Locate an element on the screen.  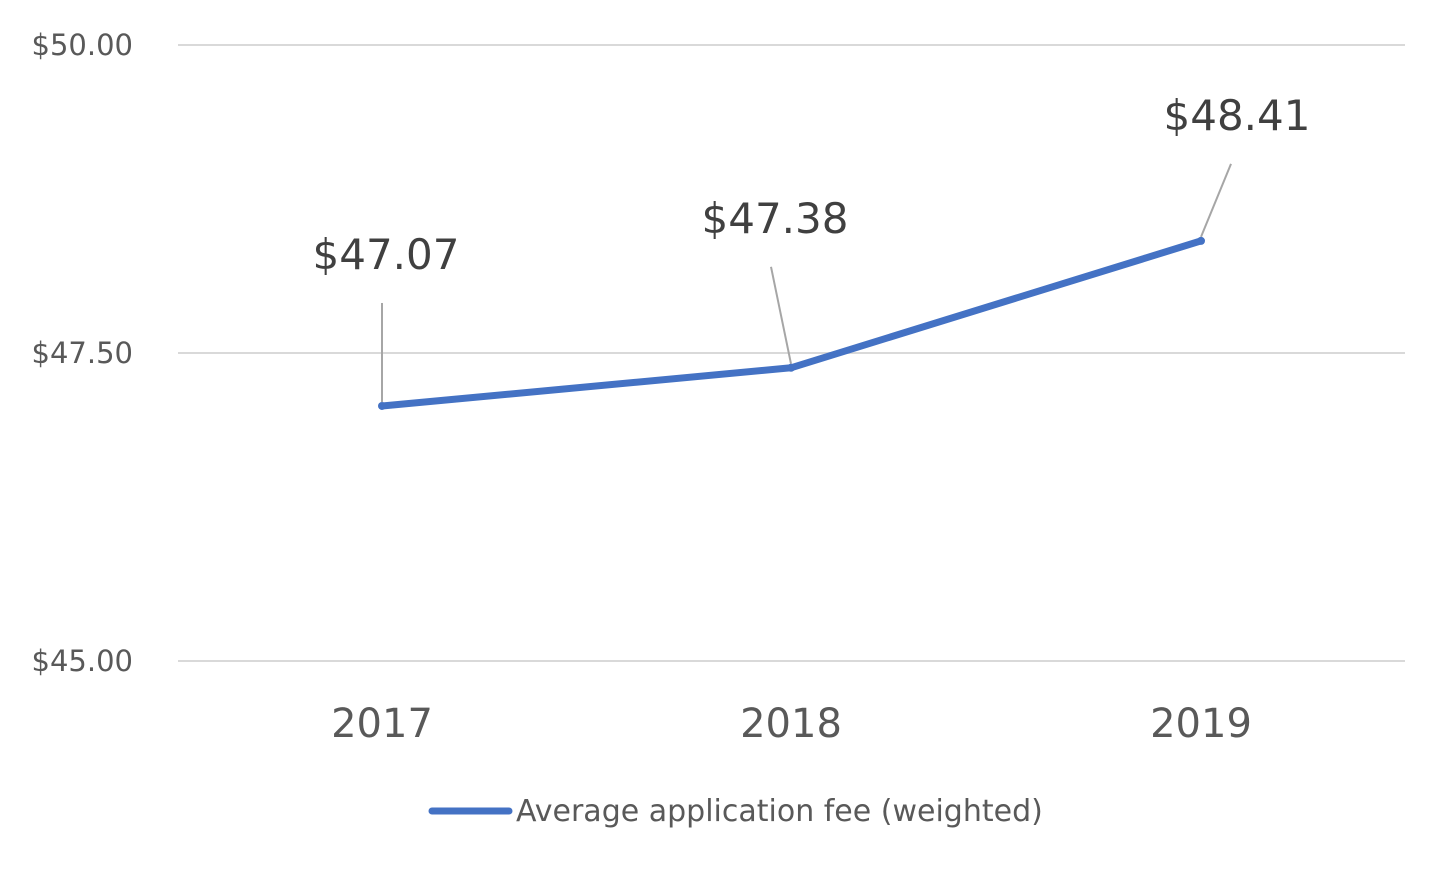
x-tick-label: 2017 is located at coordinates (382, 724).